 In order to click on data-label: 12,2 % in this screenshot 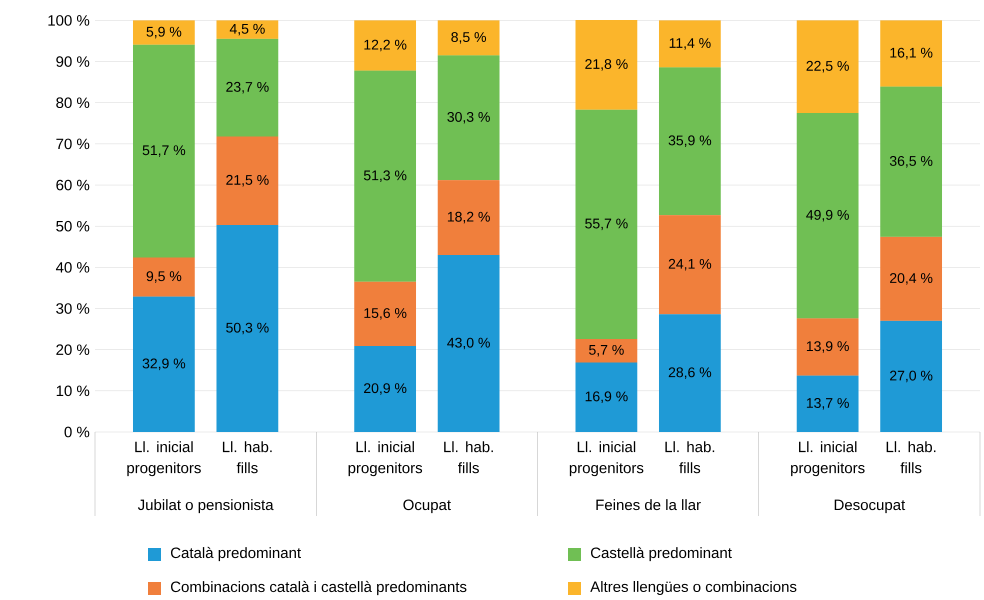, I will do `click(385, 46)`.